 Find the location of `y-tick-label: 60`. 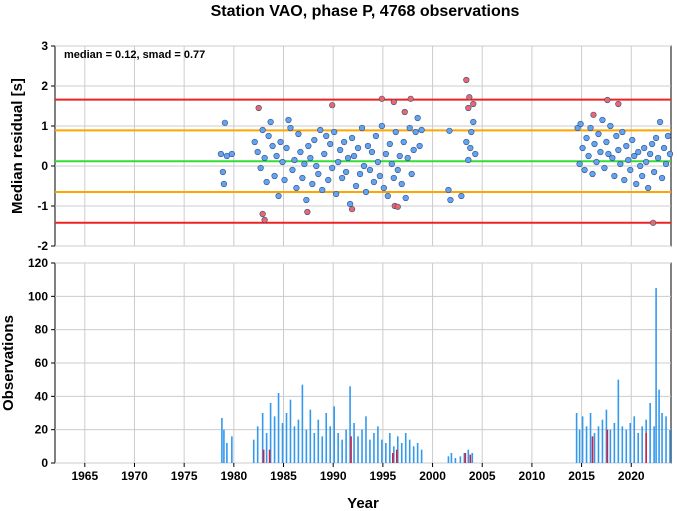

y-tick-label: 60 is located at coordinates (42, 363).